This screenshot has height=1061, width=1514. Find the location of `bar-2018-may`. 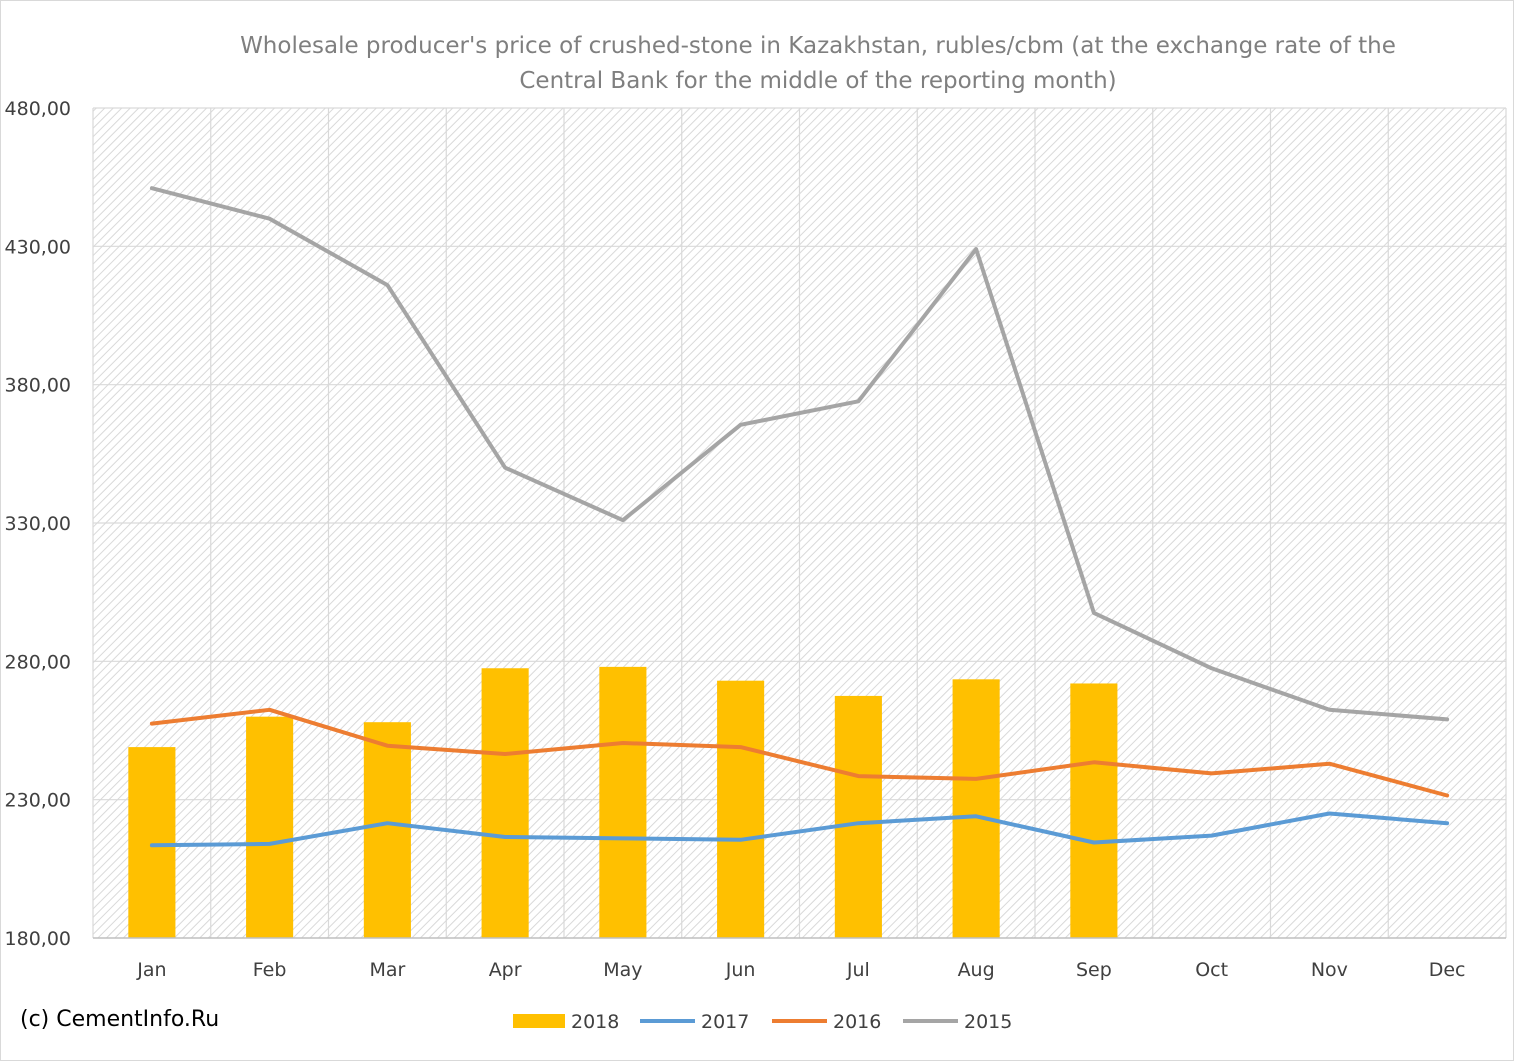

bar-2018-may is located at coordinates (623, 802).